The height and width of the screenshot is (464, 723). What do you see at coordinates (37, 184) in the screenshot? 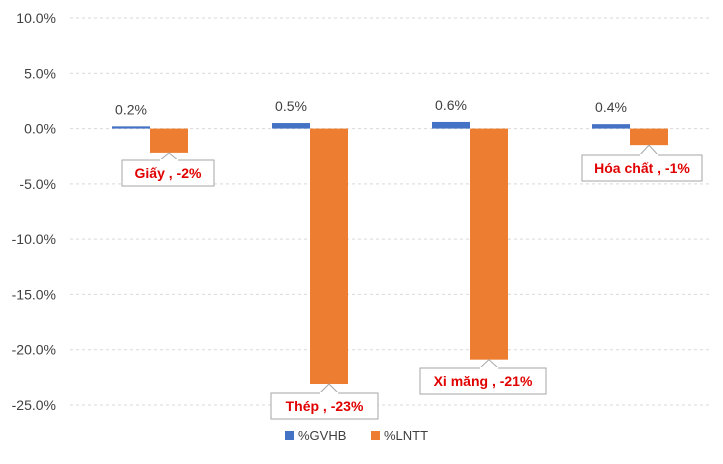
I see `y-tick-label: -5.0%` at bounding box center [37, 184].